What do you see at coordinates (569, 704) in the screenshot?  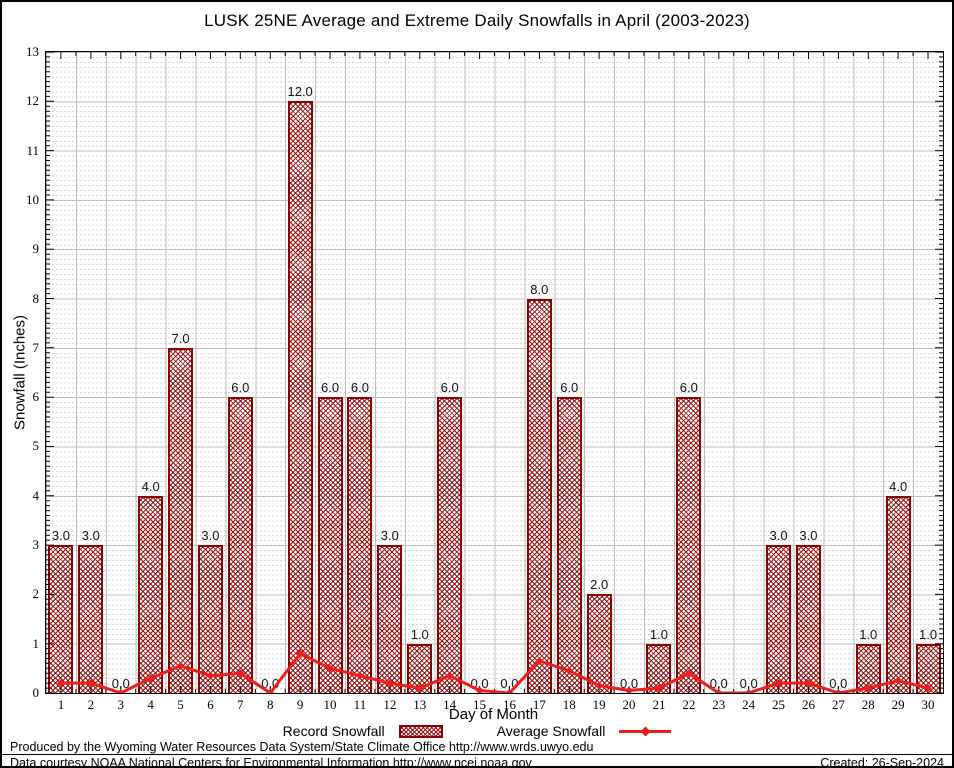 I see `x-tick-label: 18` at bounding box center [569, 704].